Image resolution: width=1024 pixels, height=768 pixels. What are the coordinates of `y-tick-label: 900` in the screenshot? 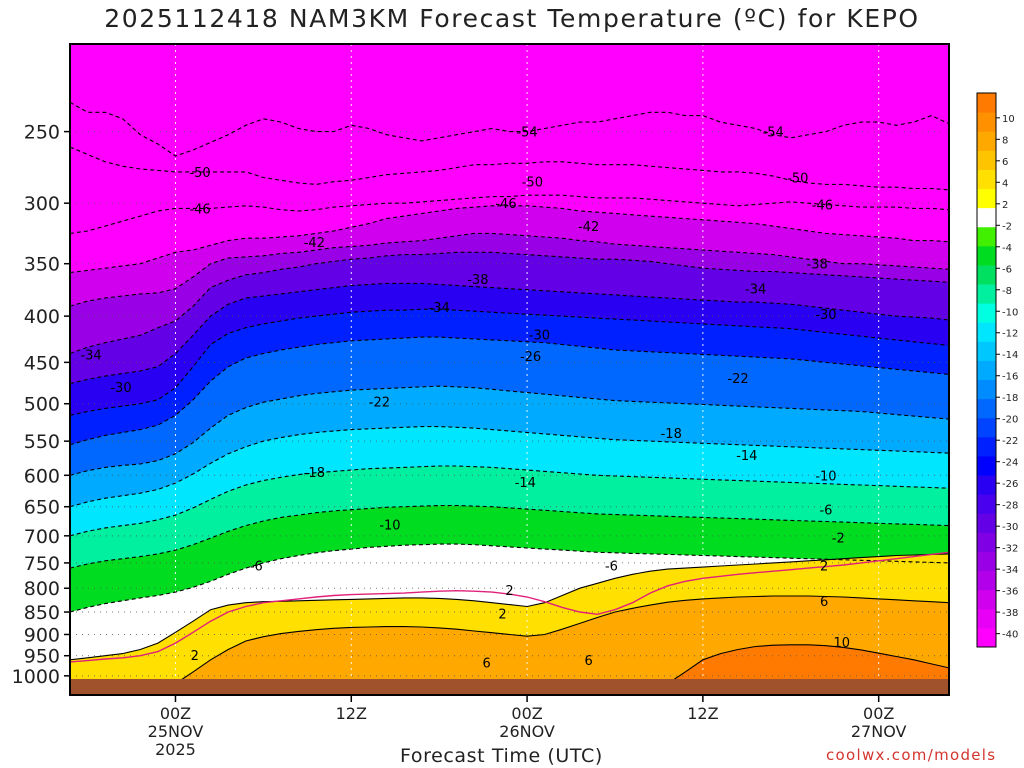 It's located at (42, 635).